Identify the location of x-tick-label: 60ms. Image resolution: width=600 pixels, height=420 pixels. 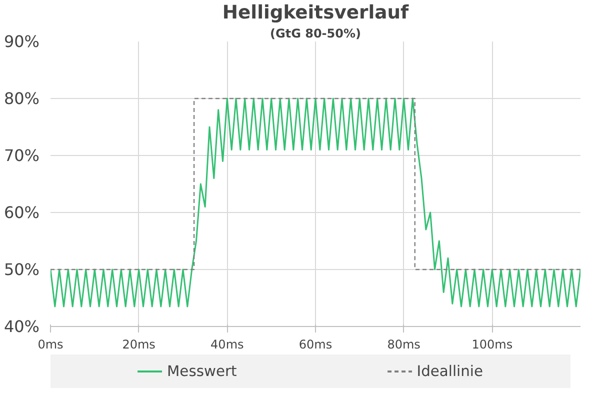
(315, 345).